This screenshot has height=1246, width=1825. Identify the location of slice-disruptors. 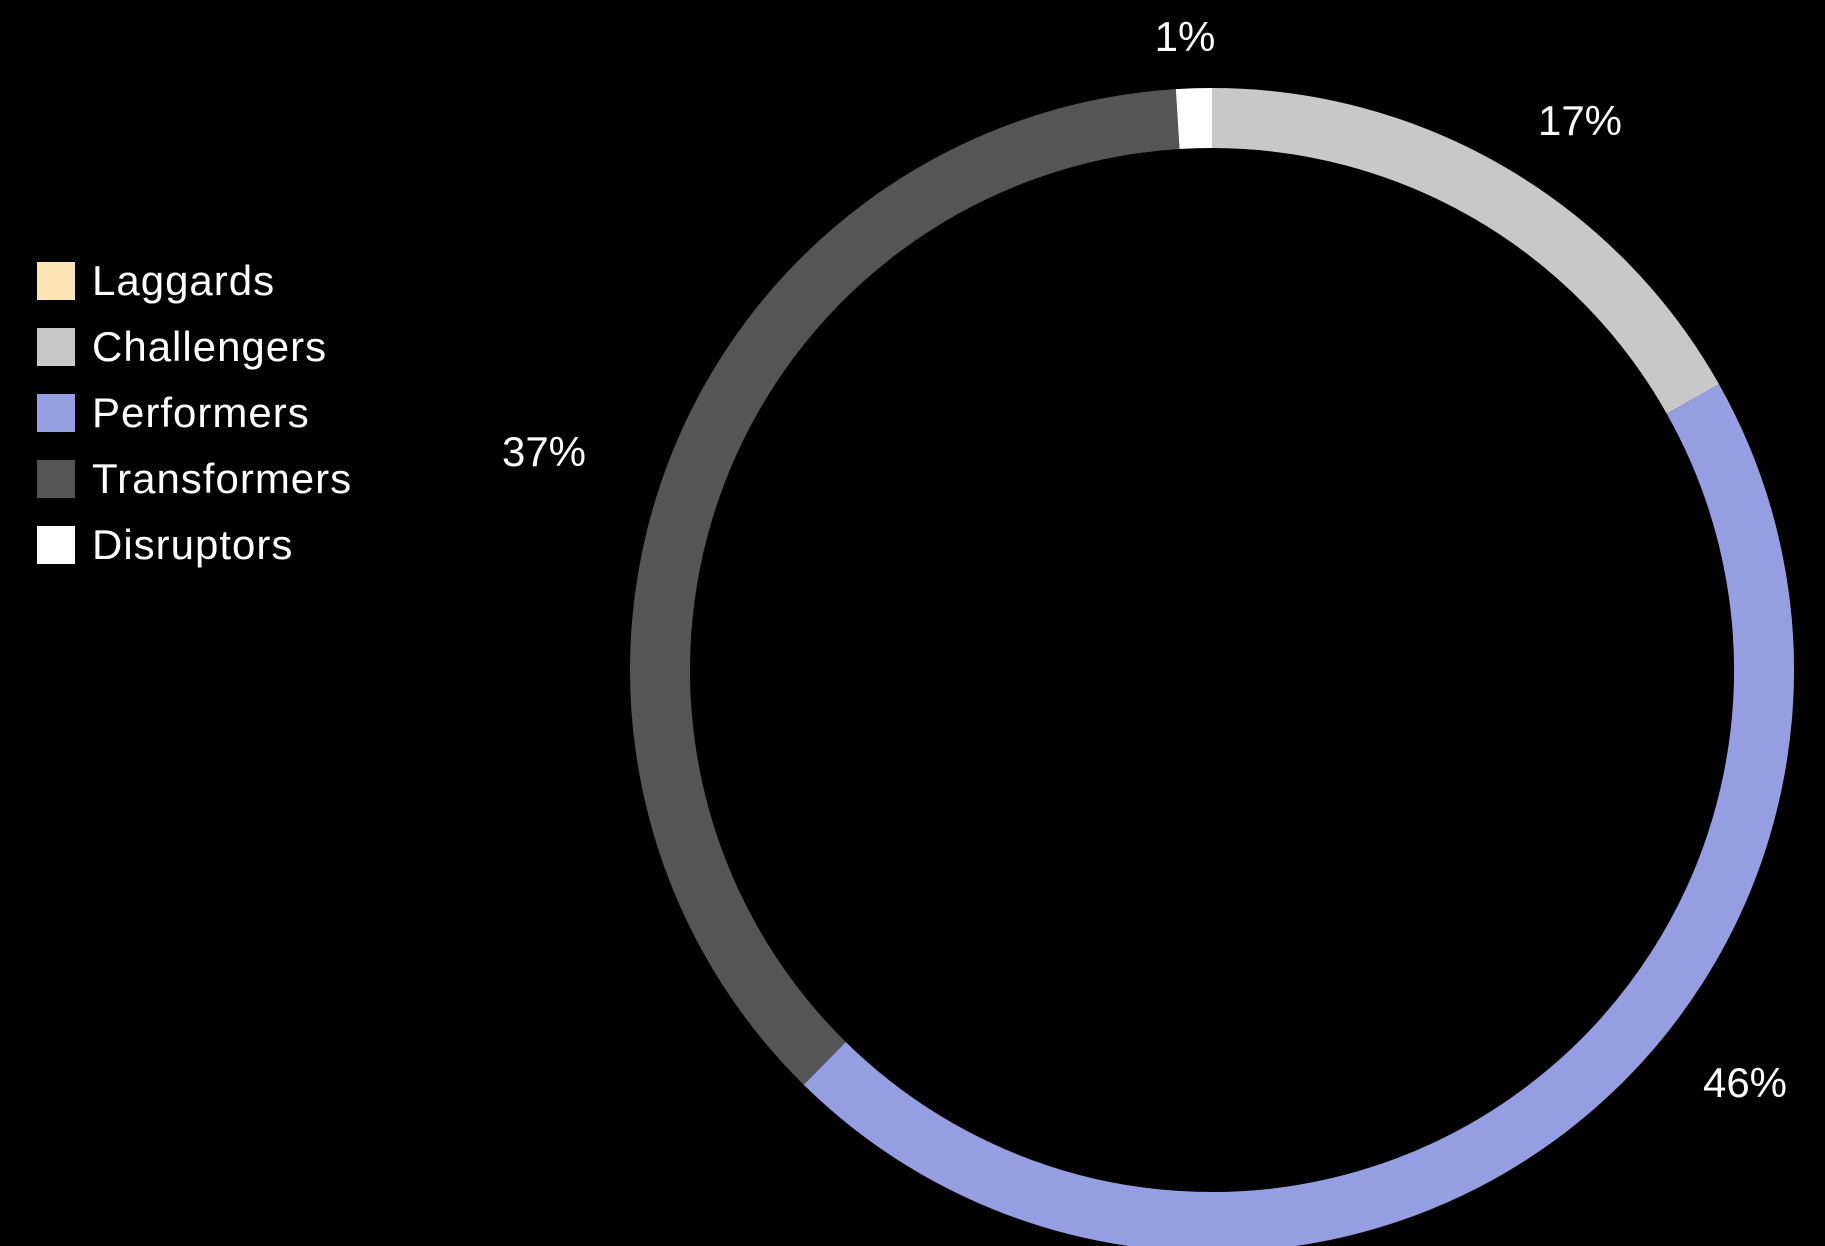
(1194, 119).